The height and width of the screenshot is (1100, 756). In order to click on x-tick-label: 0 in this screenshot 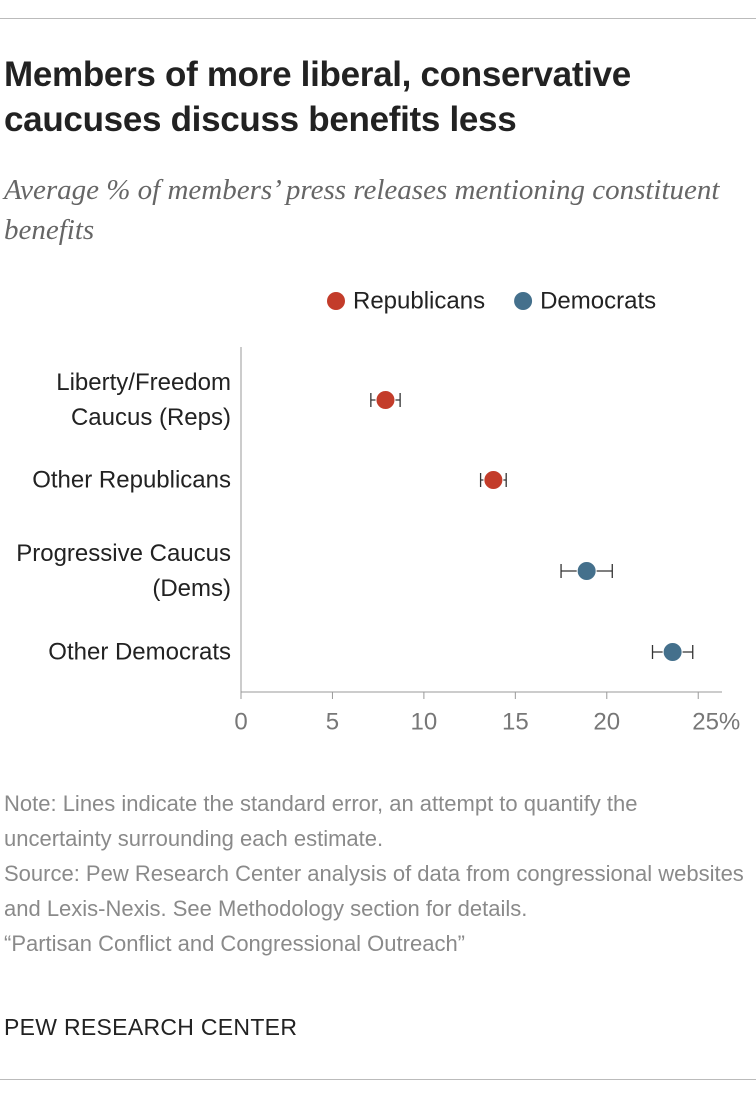, I will do `click(240, 721)`.